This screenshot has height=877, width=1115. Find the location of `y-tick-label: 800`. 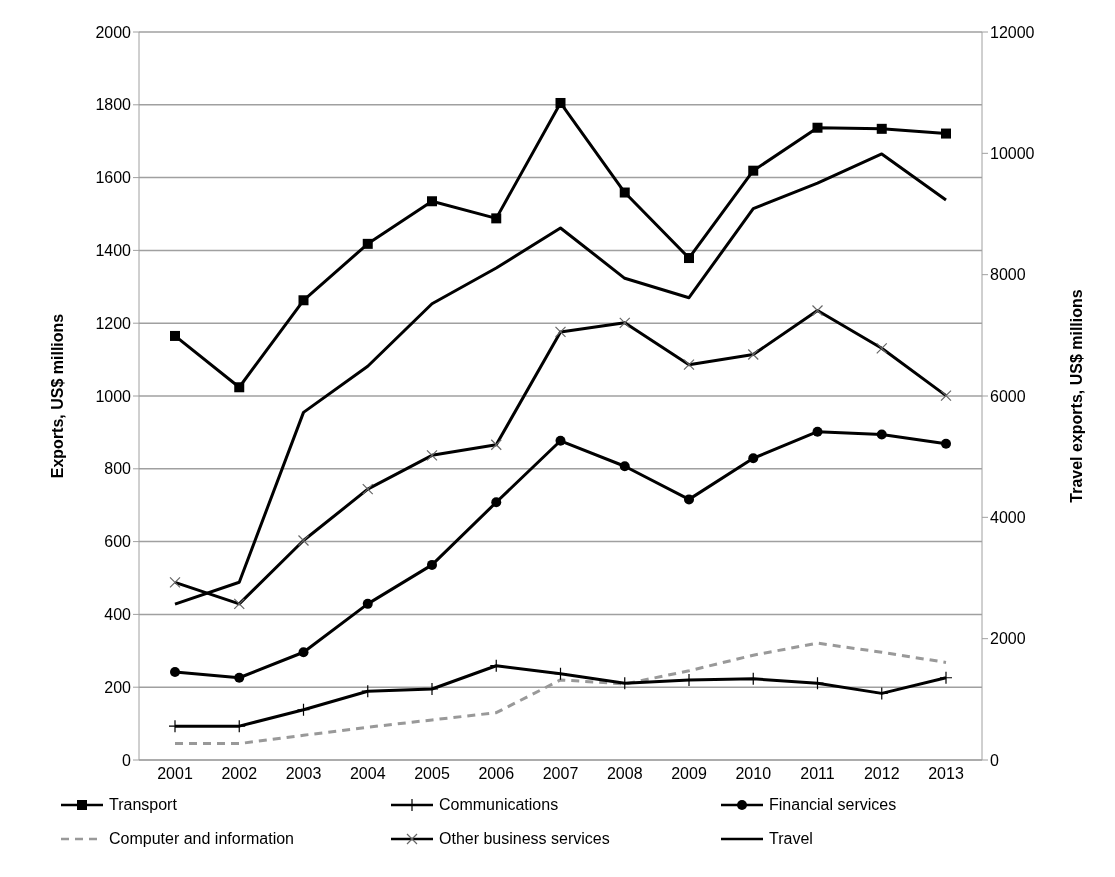

y-tick-label: 800 is located at coordinates (118, 469).